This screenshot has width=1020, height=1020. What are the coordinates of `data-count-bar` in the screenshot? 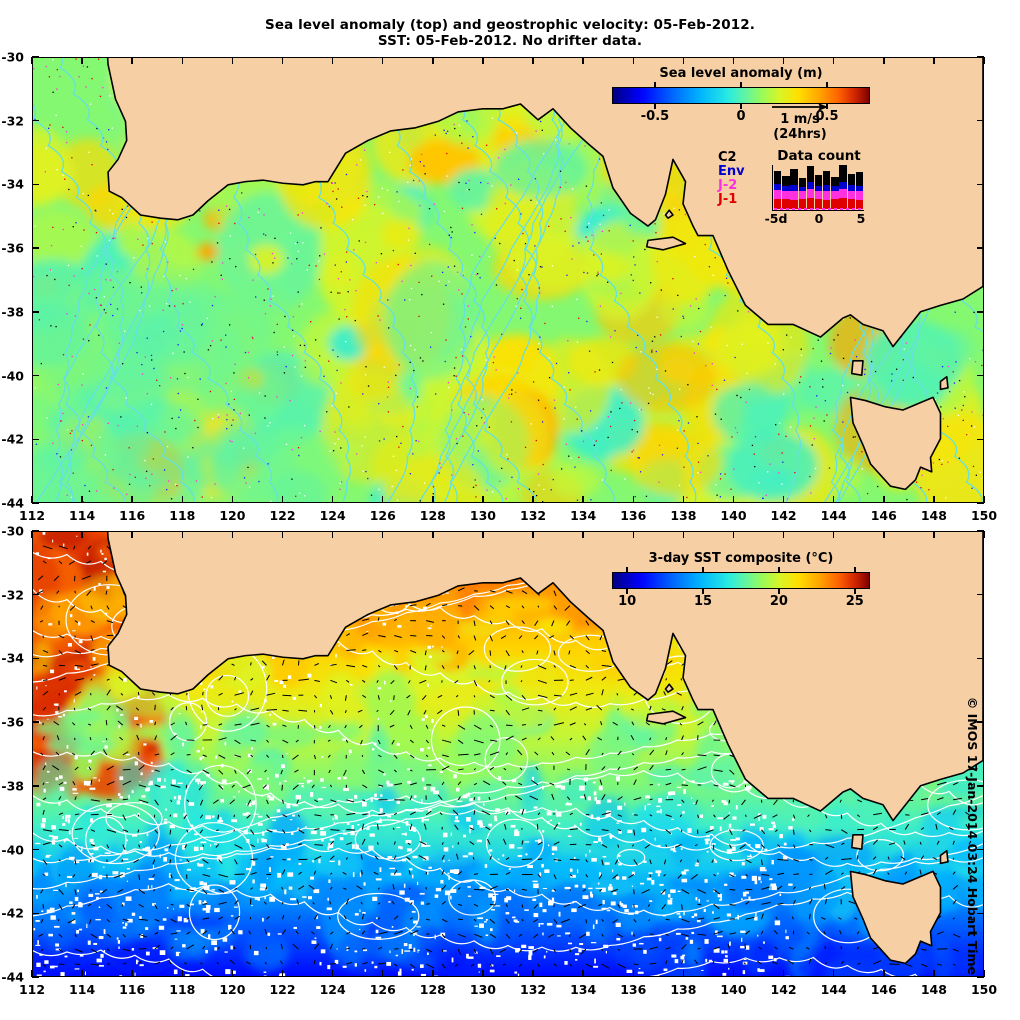 It's located at (778, 187).